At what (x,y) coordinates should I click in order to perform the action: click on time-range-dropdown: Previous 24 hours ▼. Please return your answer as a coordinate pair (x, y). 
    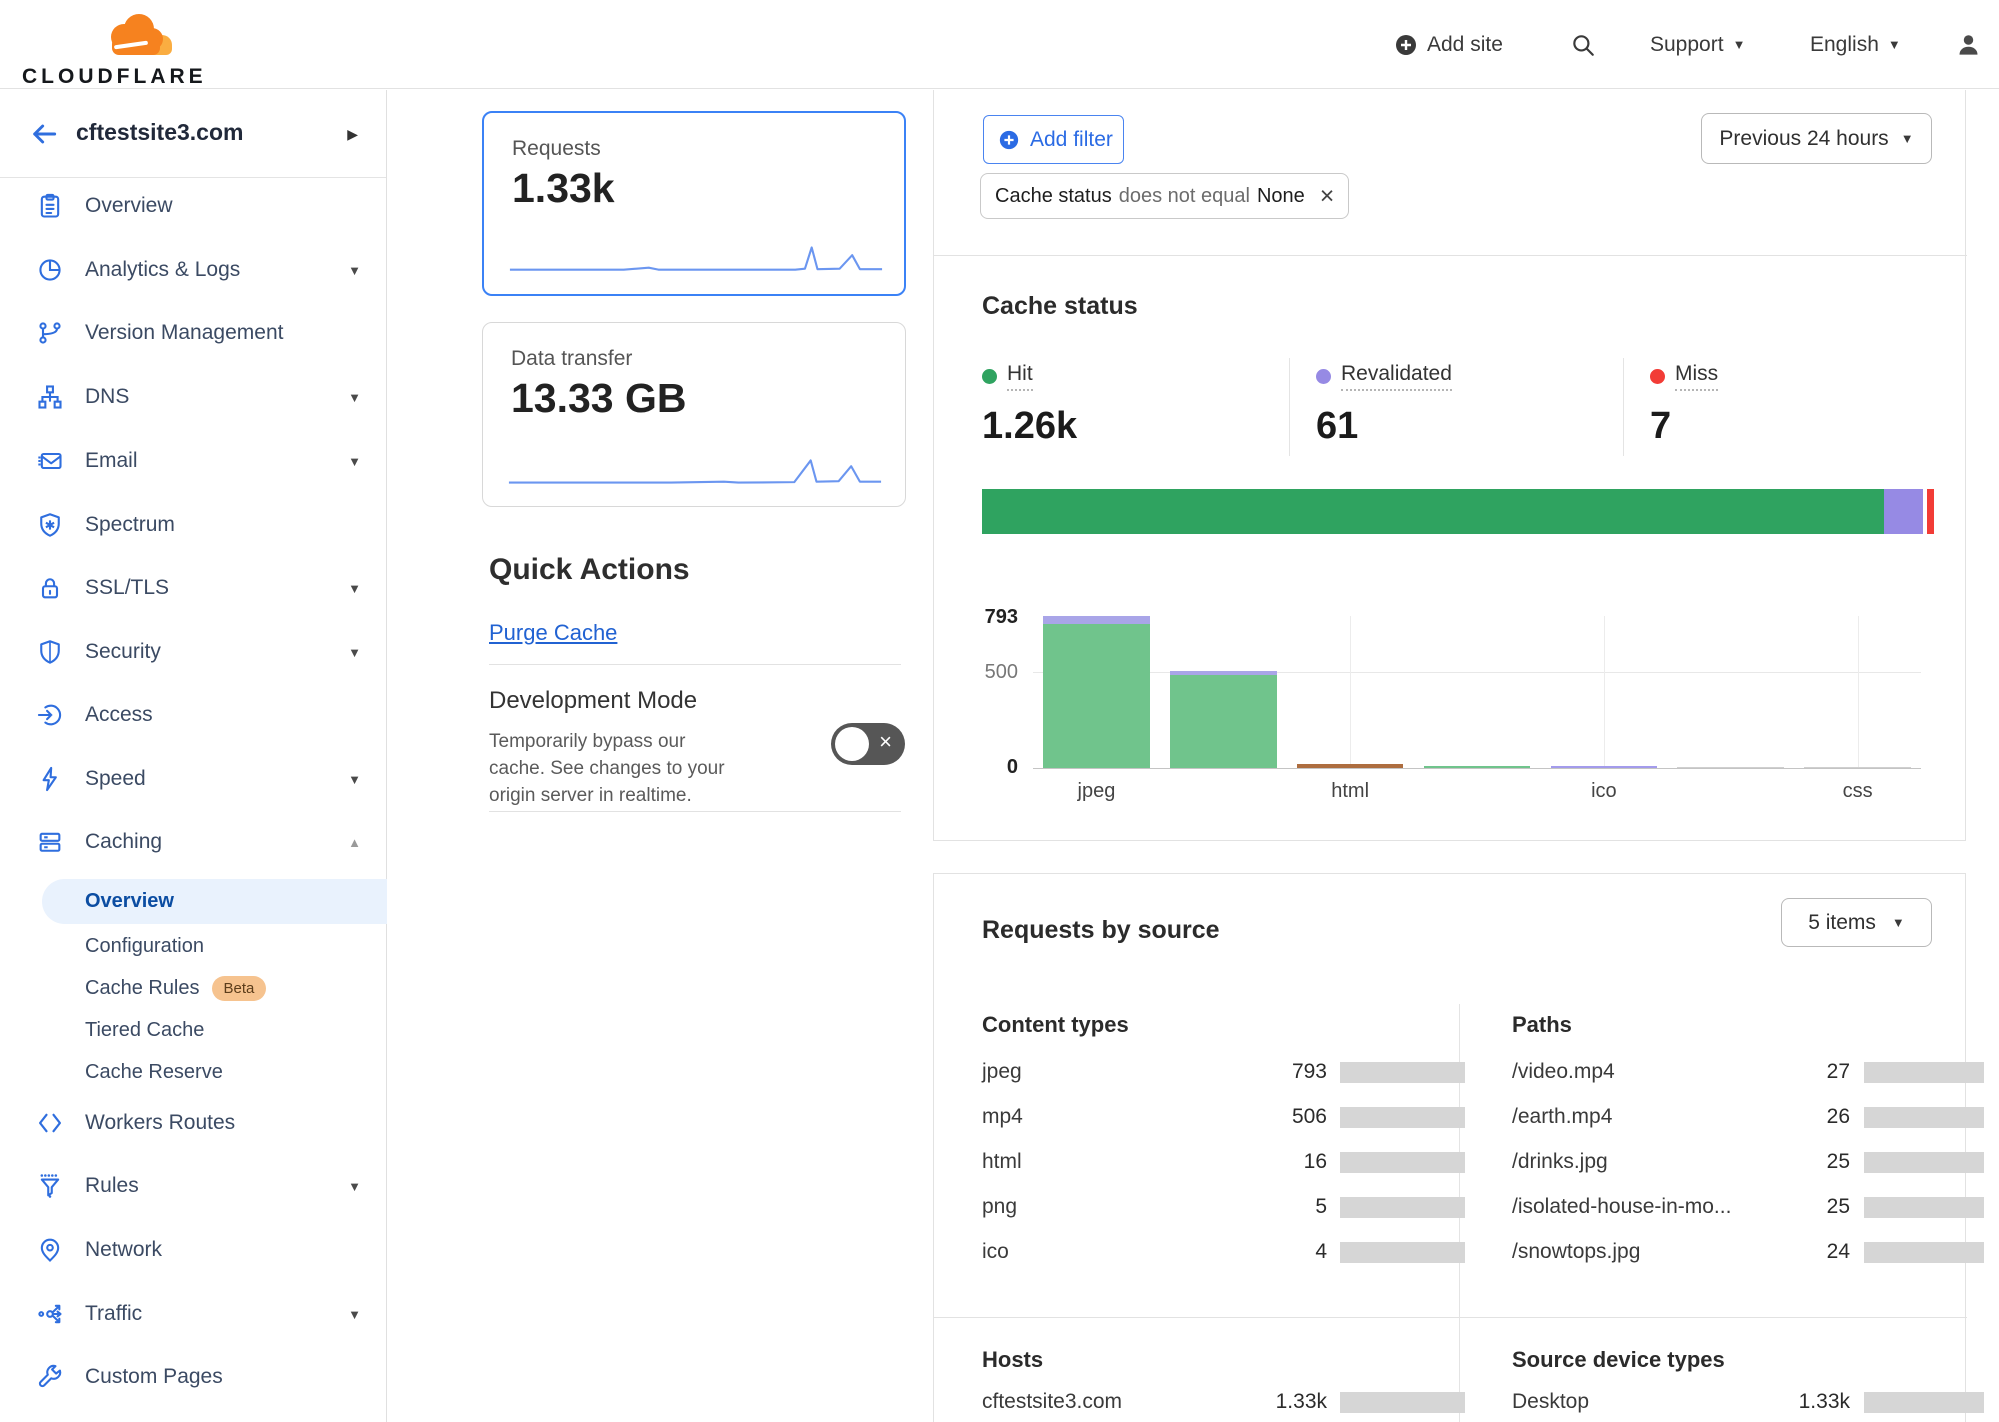
    Looking at the image, I should click on (1816, 138).